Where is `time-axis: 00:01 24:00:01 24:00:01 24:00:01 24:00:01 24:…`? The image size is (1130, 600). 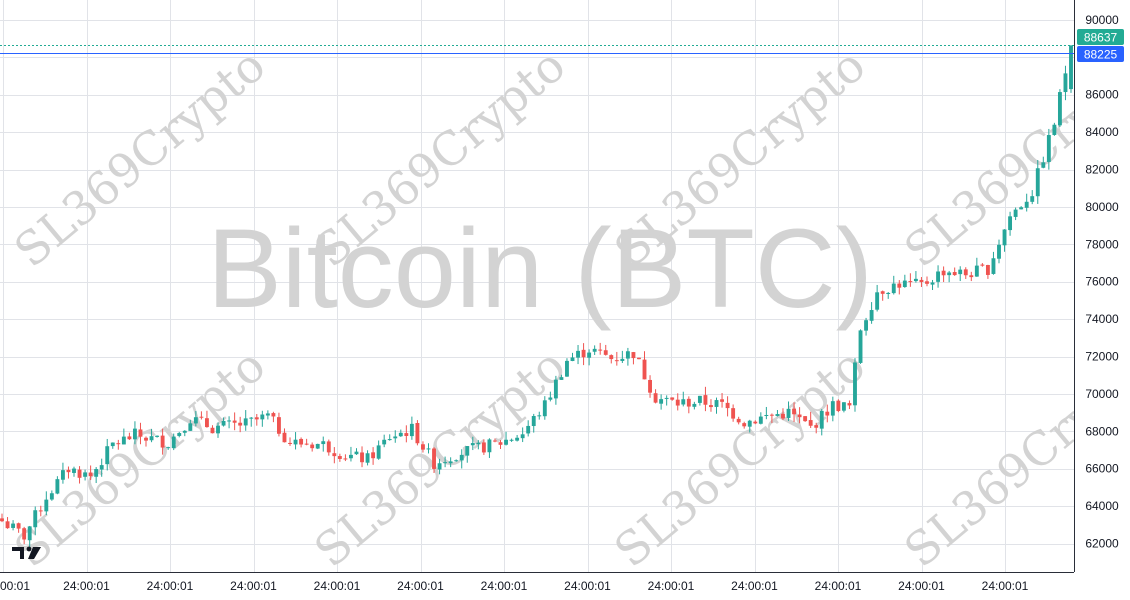 time-axis: 00:01 24:00:01 24:00:01 24:00:01 24:00:01 24:… is located at coordinates (537, 586).